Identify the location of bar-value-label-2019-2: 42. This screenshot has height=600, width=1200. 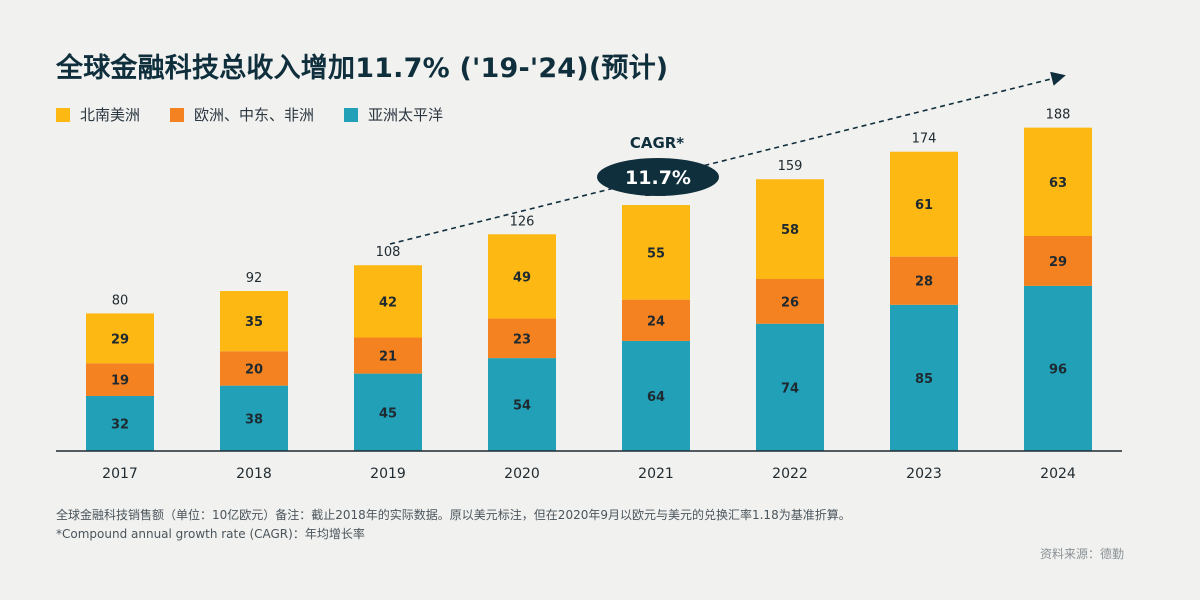
(388, 302).